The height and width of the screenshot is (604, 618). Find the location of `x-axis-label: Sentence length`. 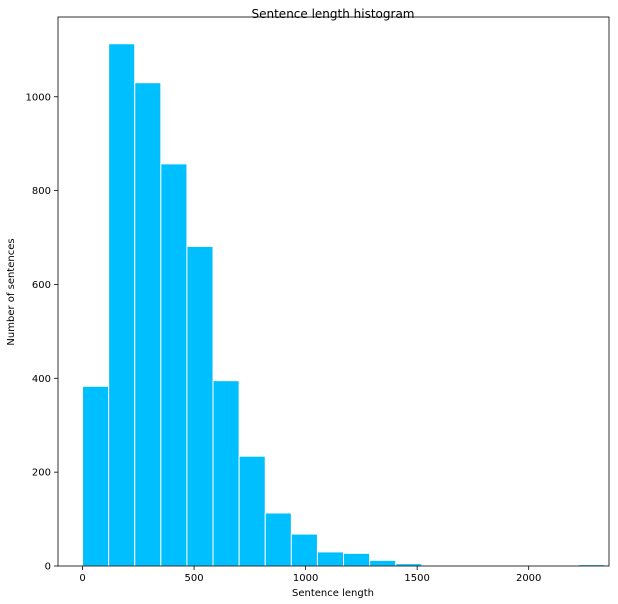

x-axis-label: Sentence length is located at coordinates (333, 593).